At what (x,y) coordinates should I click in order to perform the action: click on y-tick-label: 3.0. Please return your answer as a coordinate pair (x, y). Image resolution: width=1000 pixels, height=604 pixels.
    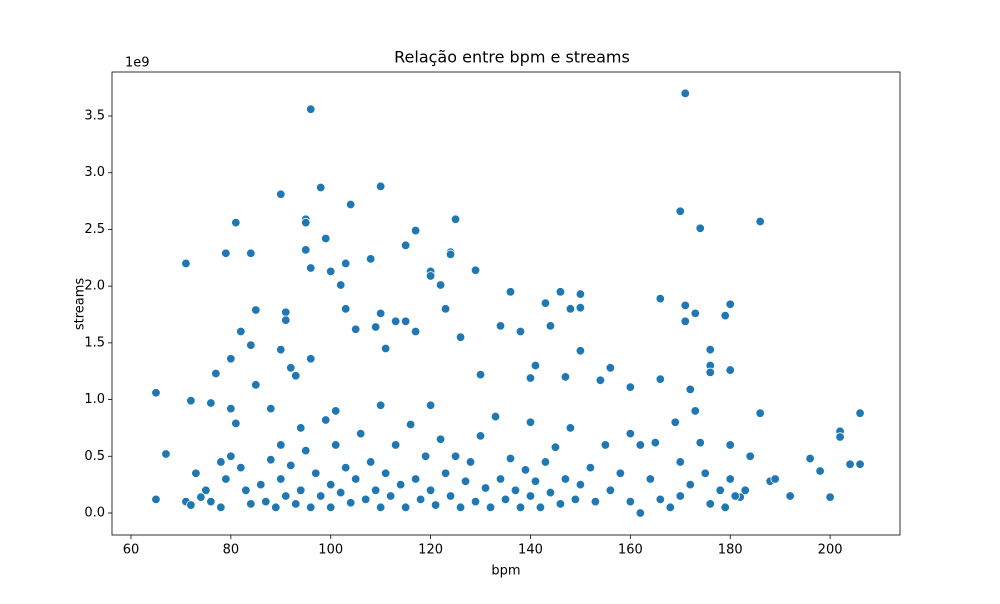
    Looking at the image, I should click on (94, 172).